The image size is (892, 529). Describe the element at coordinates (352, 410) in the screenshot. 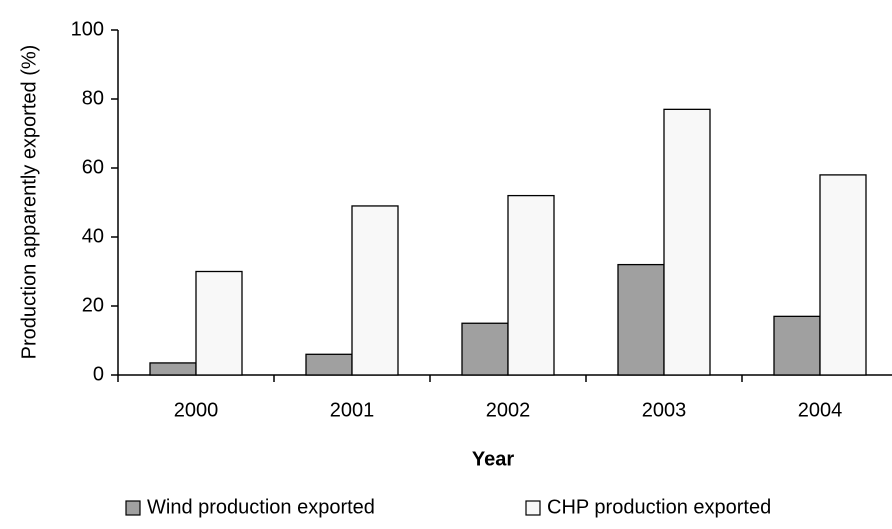

I see `x-tick-label: 2001` at that location.